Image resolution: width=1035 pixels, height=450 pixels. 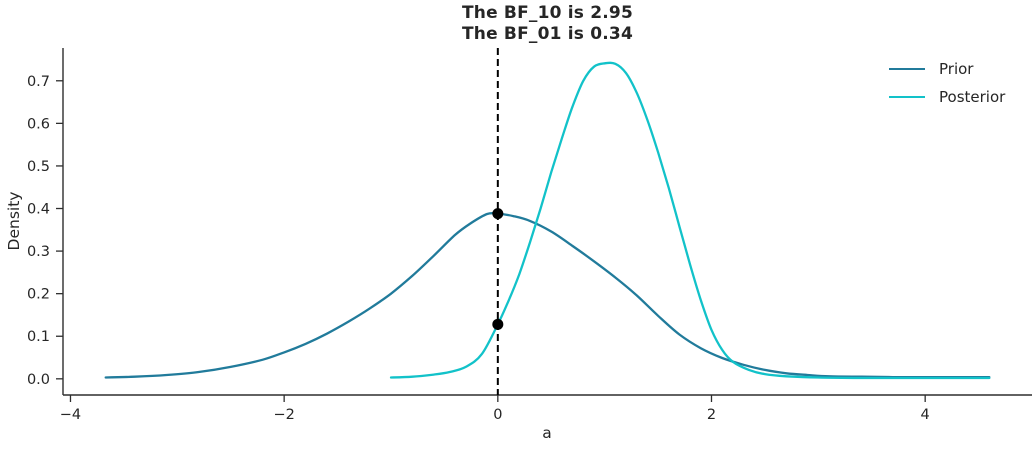 I want to click on legend-label-posterior: Posterior, so click(x=972, y=97).